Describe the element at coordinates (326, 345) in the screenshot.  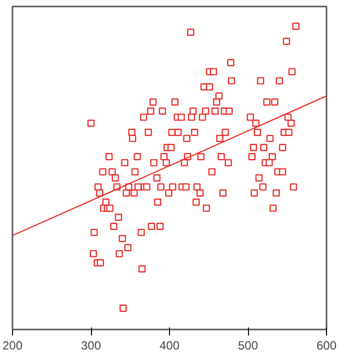
I see `x-tick-label: 600` at that location.